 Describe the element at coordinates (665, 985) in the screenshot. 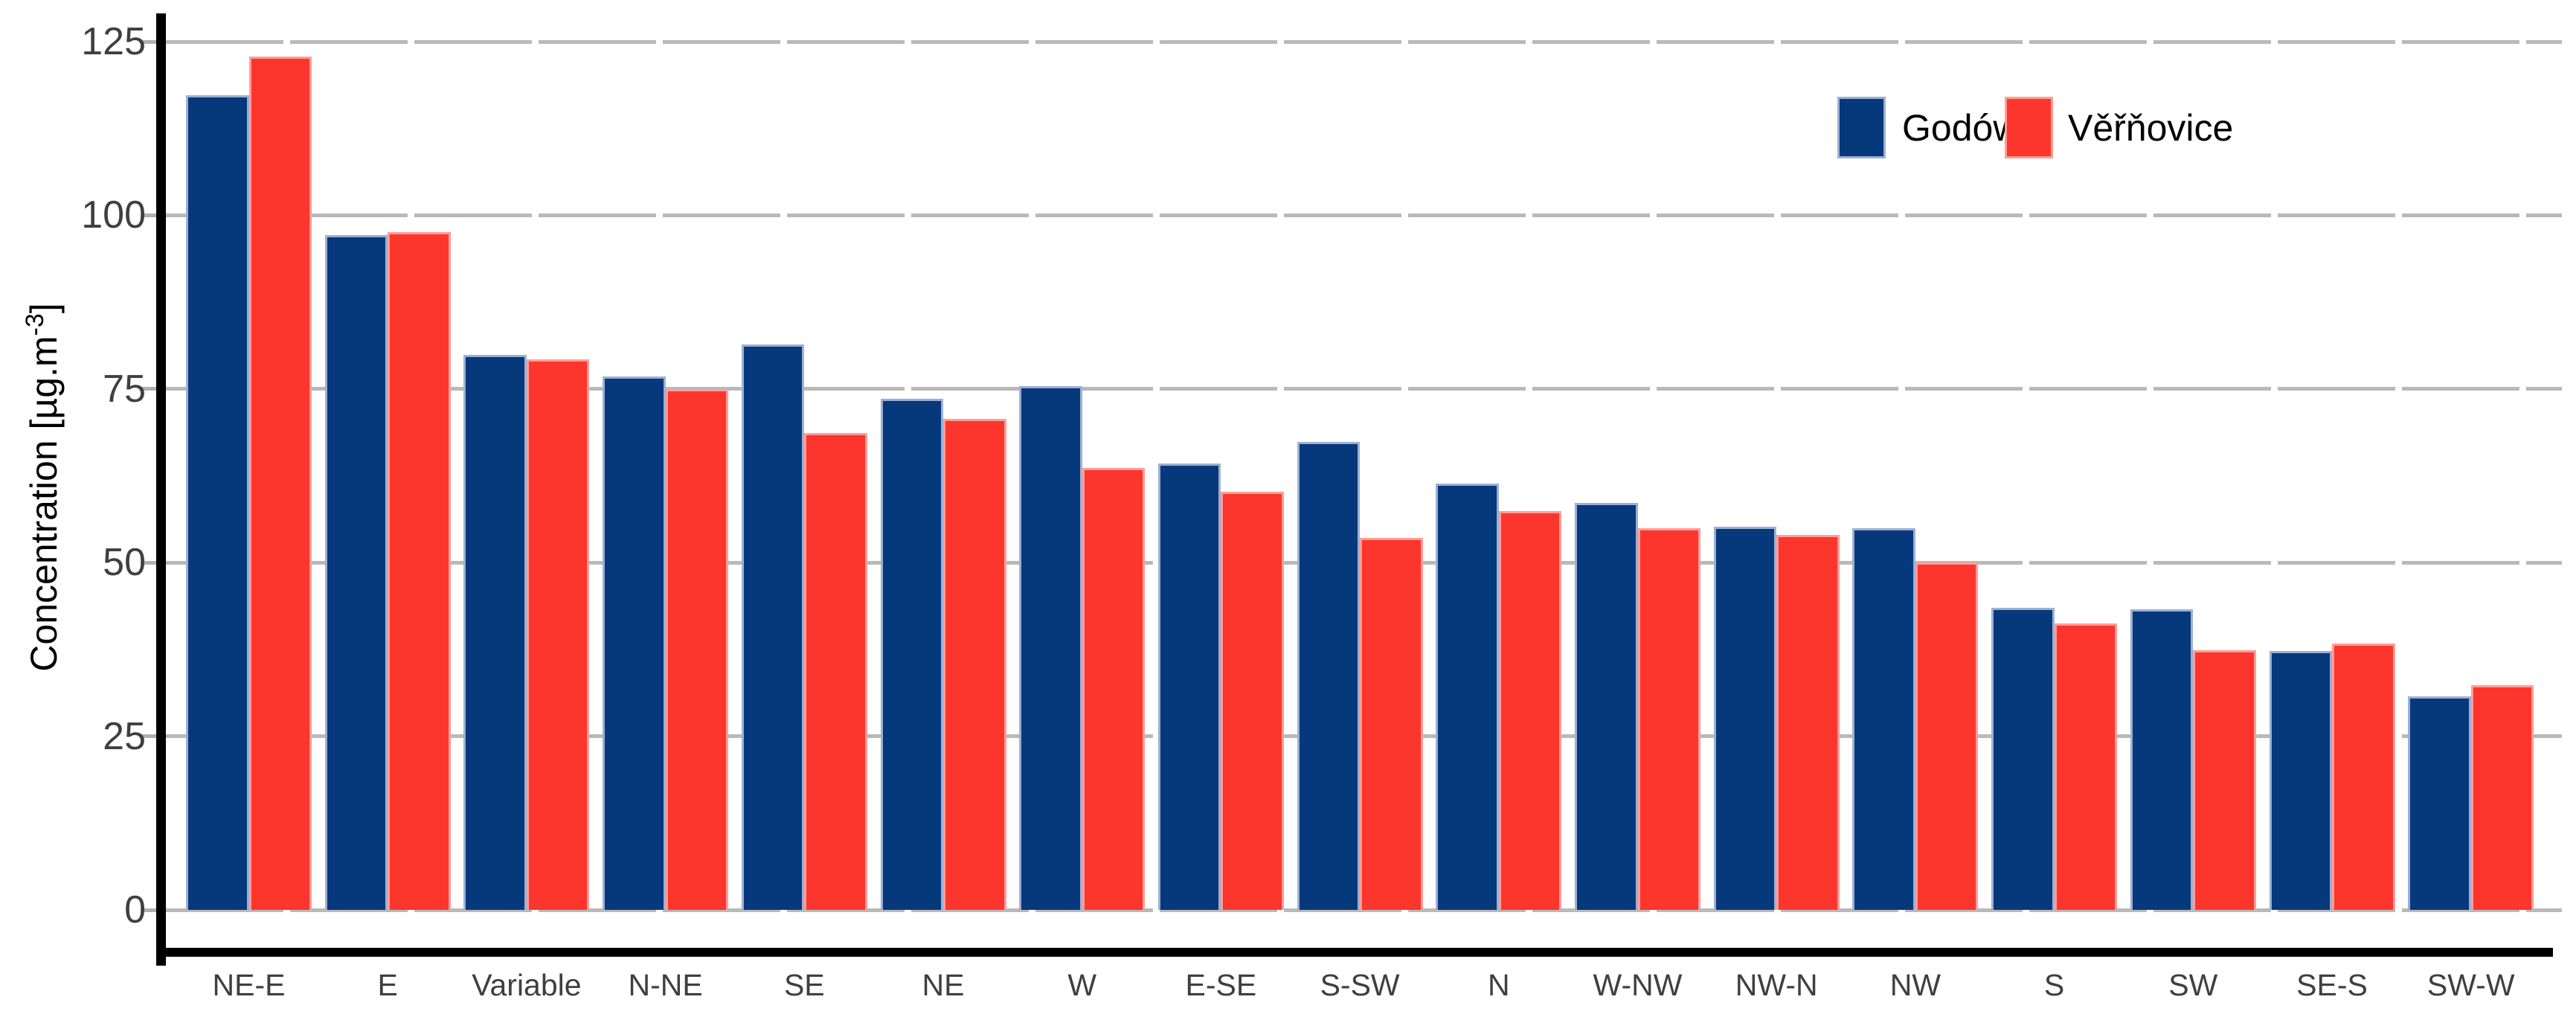

I see `x-tick-label-N-NE: N-NE` at that location.